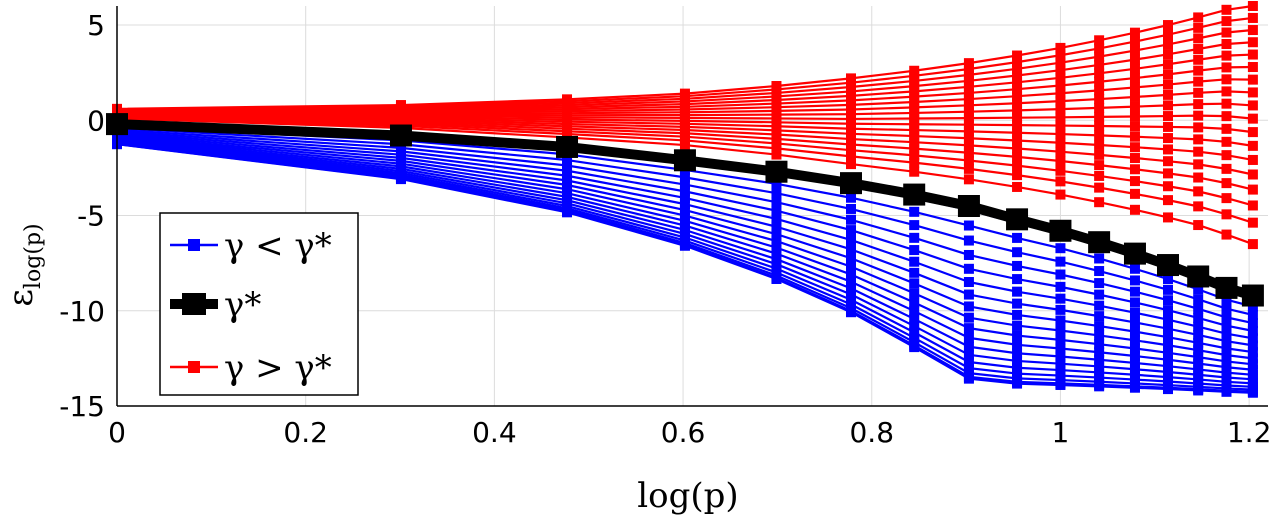  I want to click on series-red-6-marker, so click(914, 130).